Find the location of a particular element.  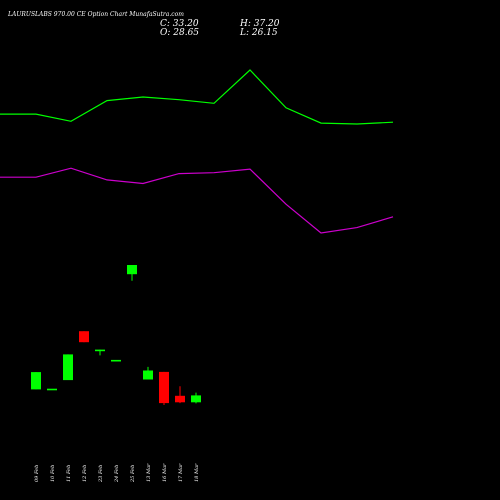

x-tick-label: 09 Feb is located at coordinates (37, 473).